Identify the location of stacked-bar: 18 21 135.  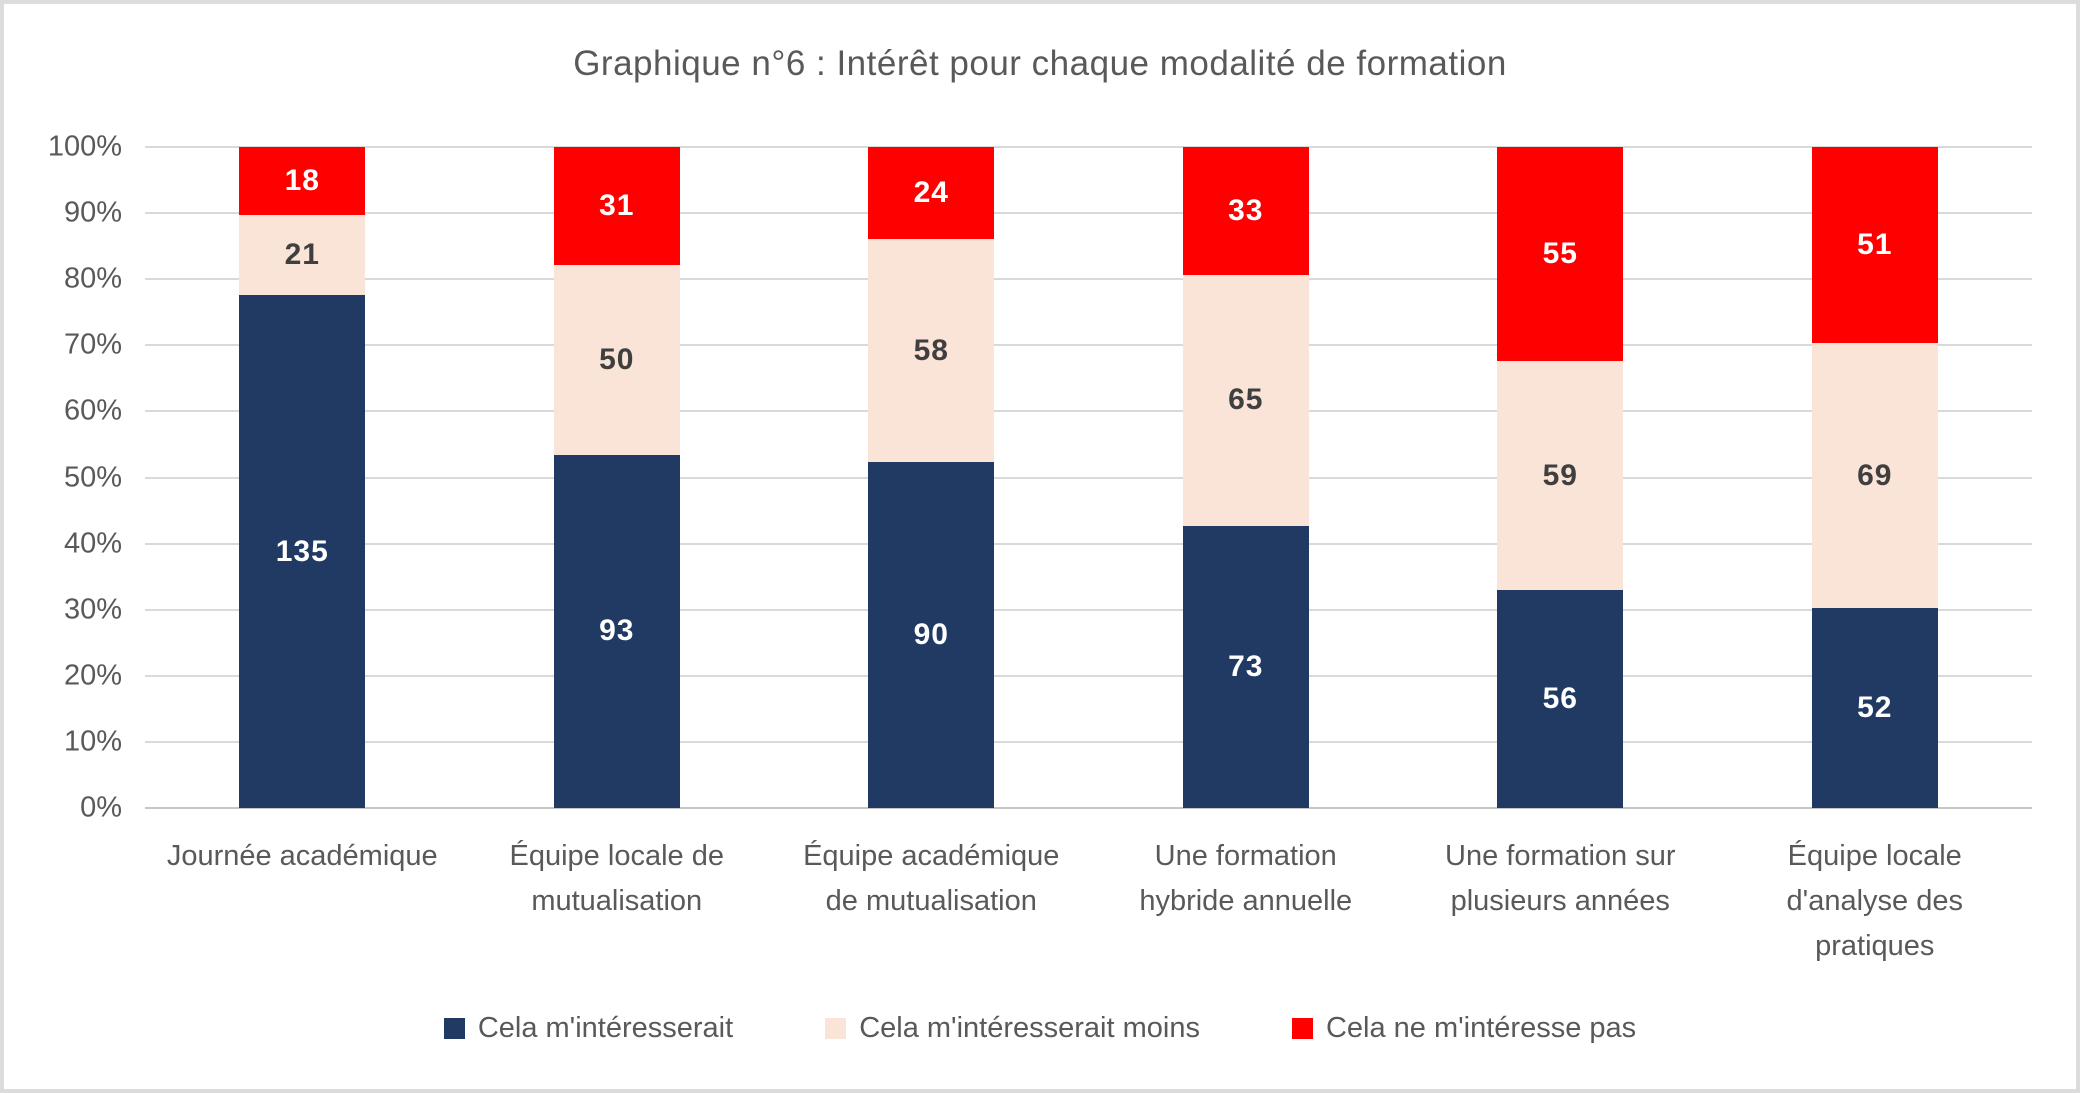
(302, 477).